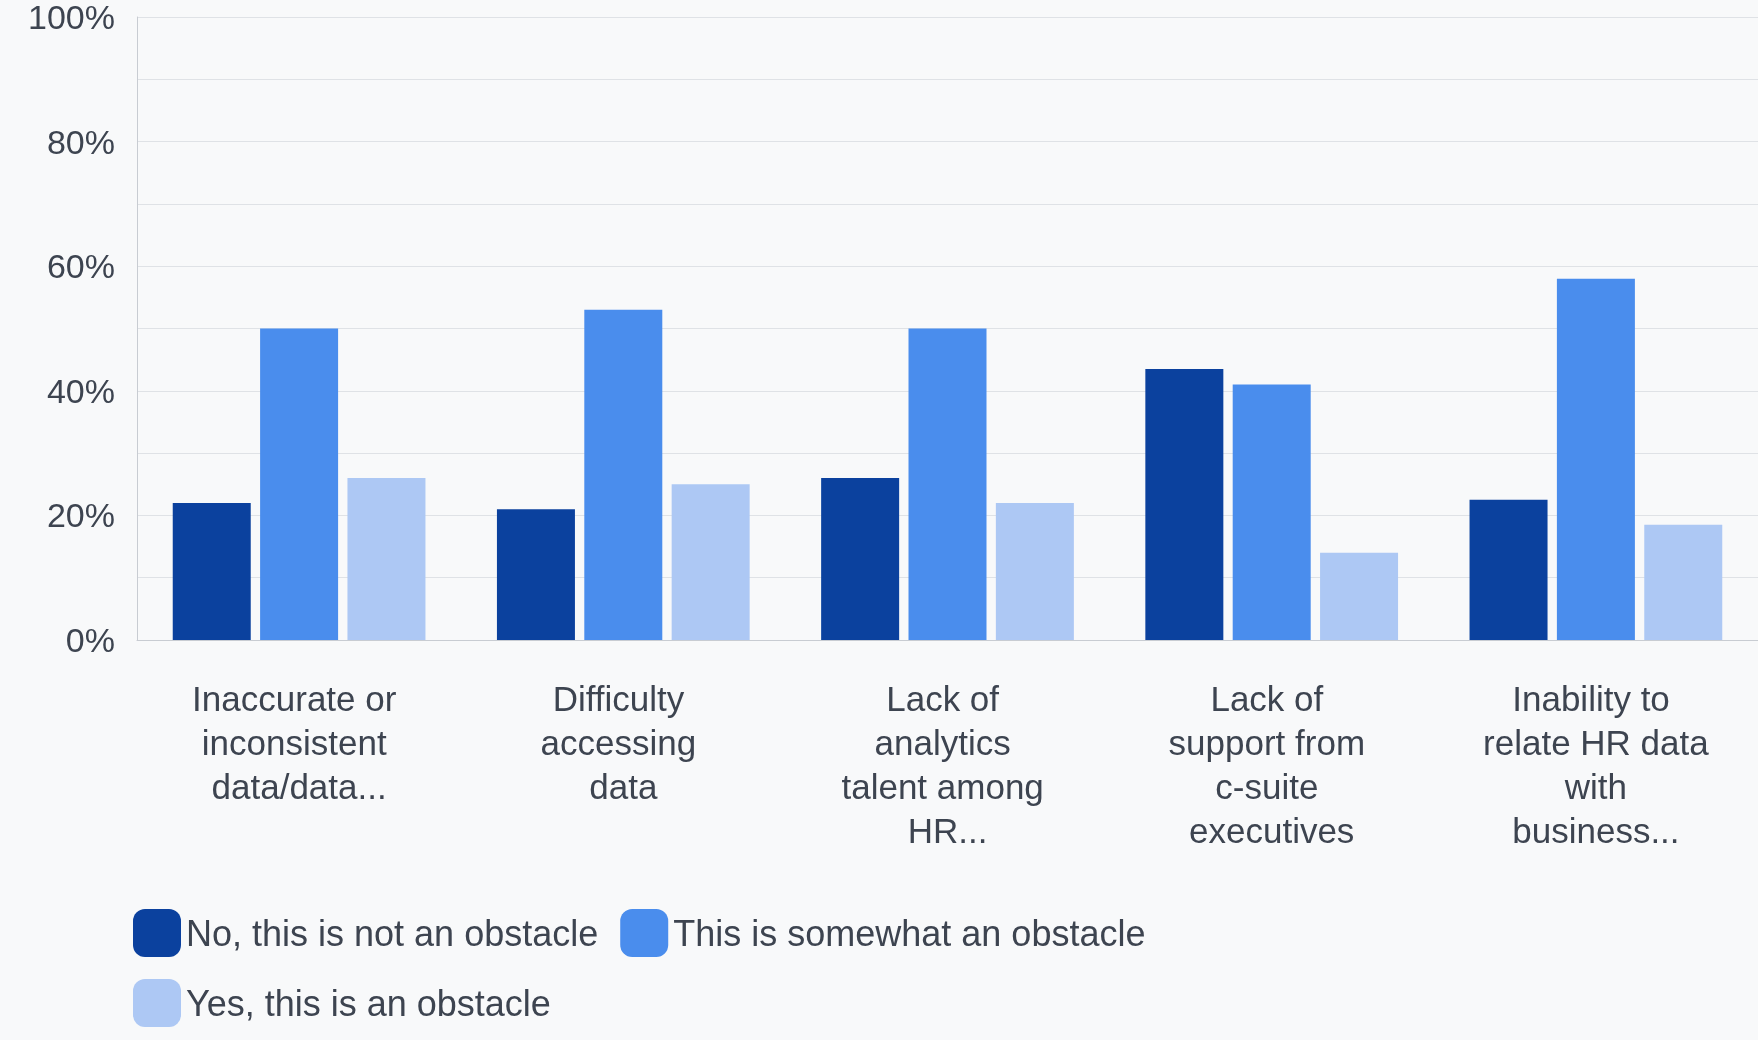 Image resolution: width=1758 pixels, height=1040 pixels. Describe the element at coordinates (71, 18) in the screenshot. I see `y-tick-label: 100%` at that location.